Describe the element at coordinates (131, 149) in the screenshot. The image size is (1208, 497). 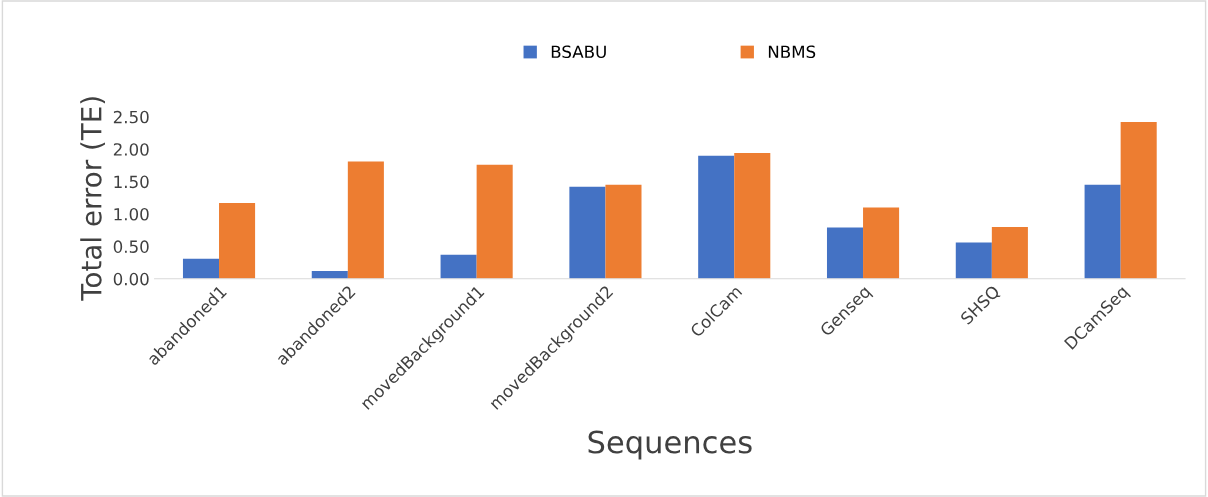
I see `y-tick-label: 2.00` at that location.